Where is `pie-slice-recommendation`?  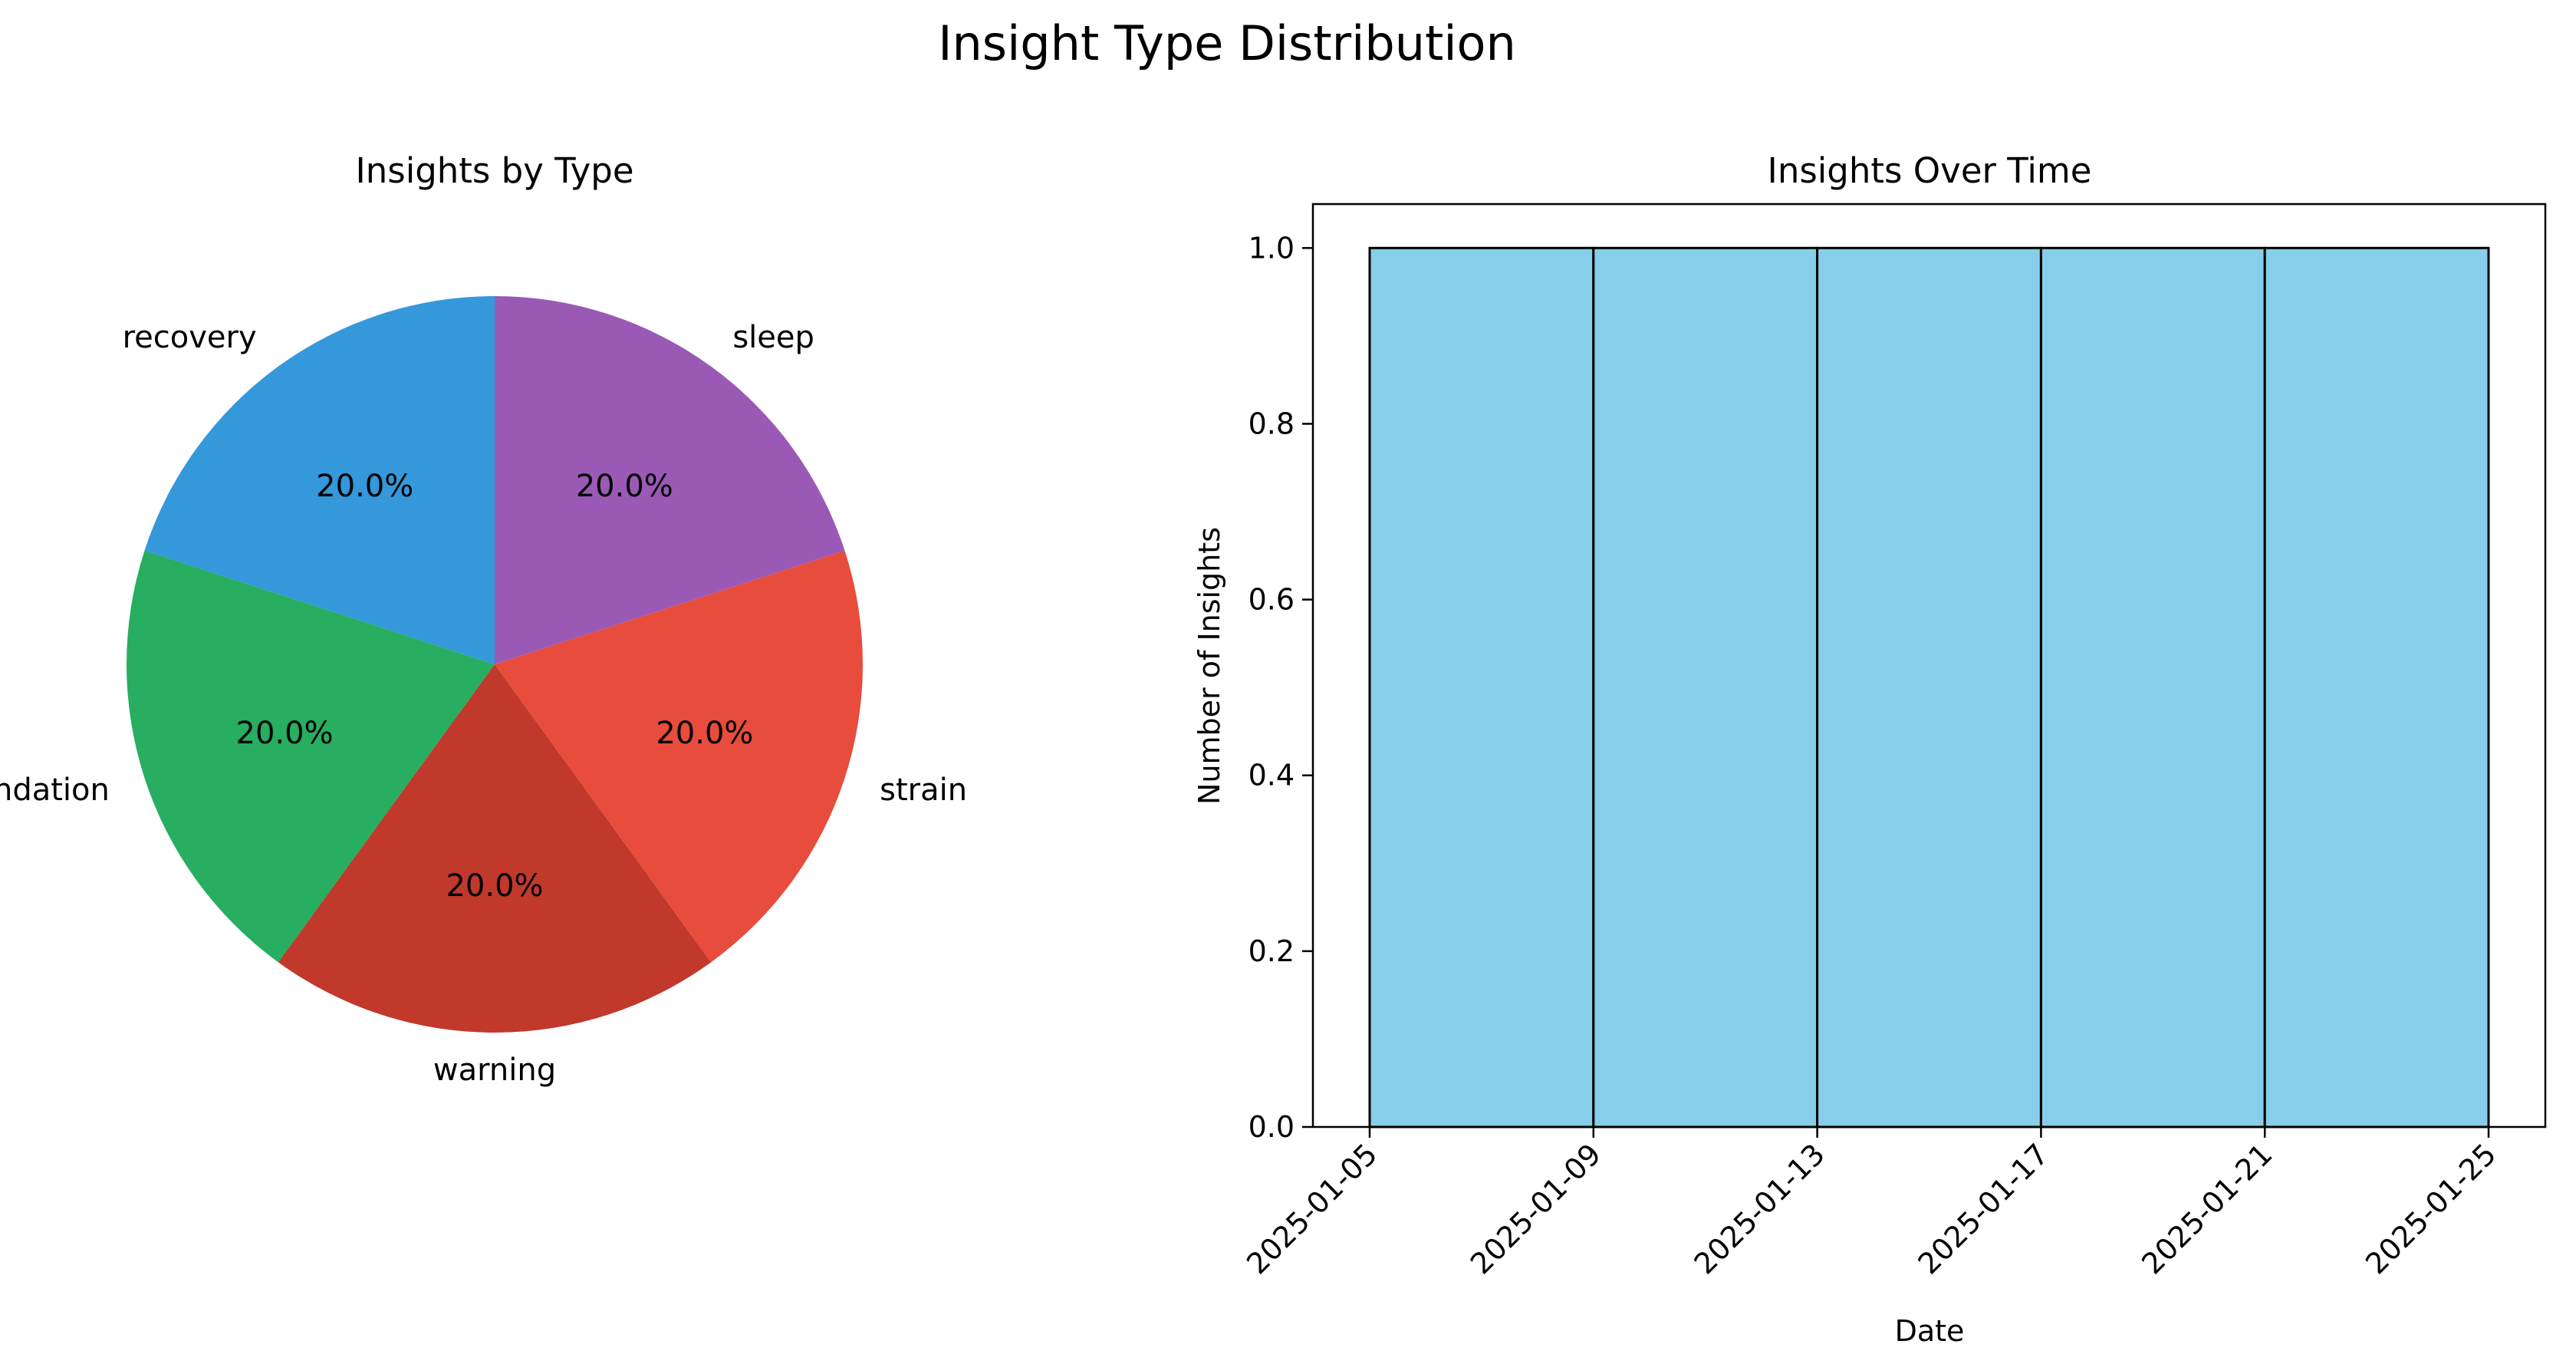
pie-slice-recommendation is located at coordinates (310, 756).